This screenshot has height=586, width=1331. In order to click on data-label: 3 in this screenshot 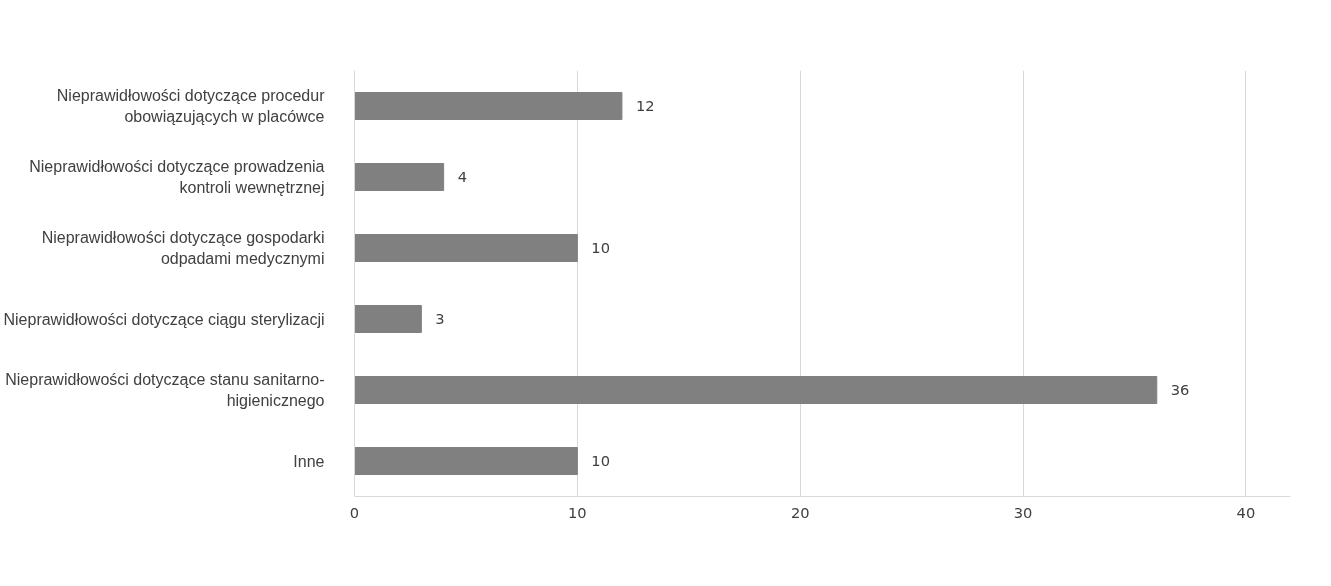, I will do `click(440, 318)`.